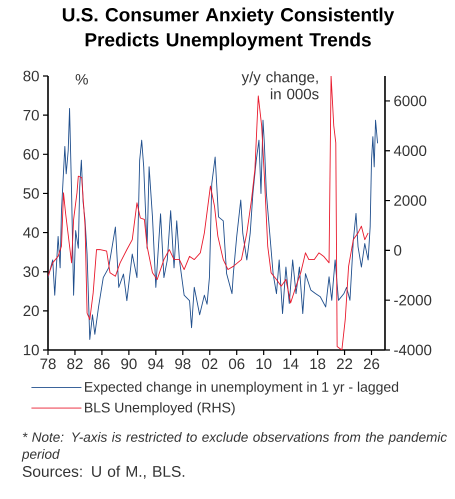 This screenshot has width=455, height=499. I want to click on y-tick-label: 60, so click(31, 154).